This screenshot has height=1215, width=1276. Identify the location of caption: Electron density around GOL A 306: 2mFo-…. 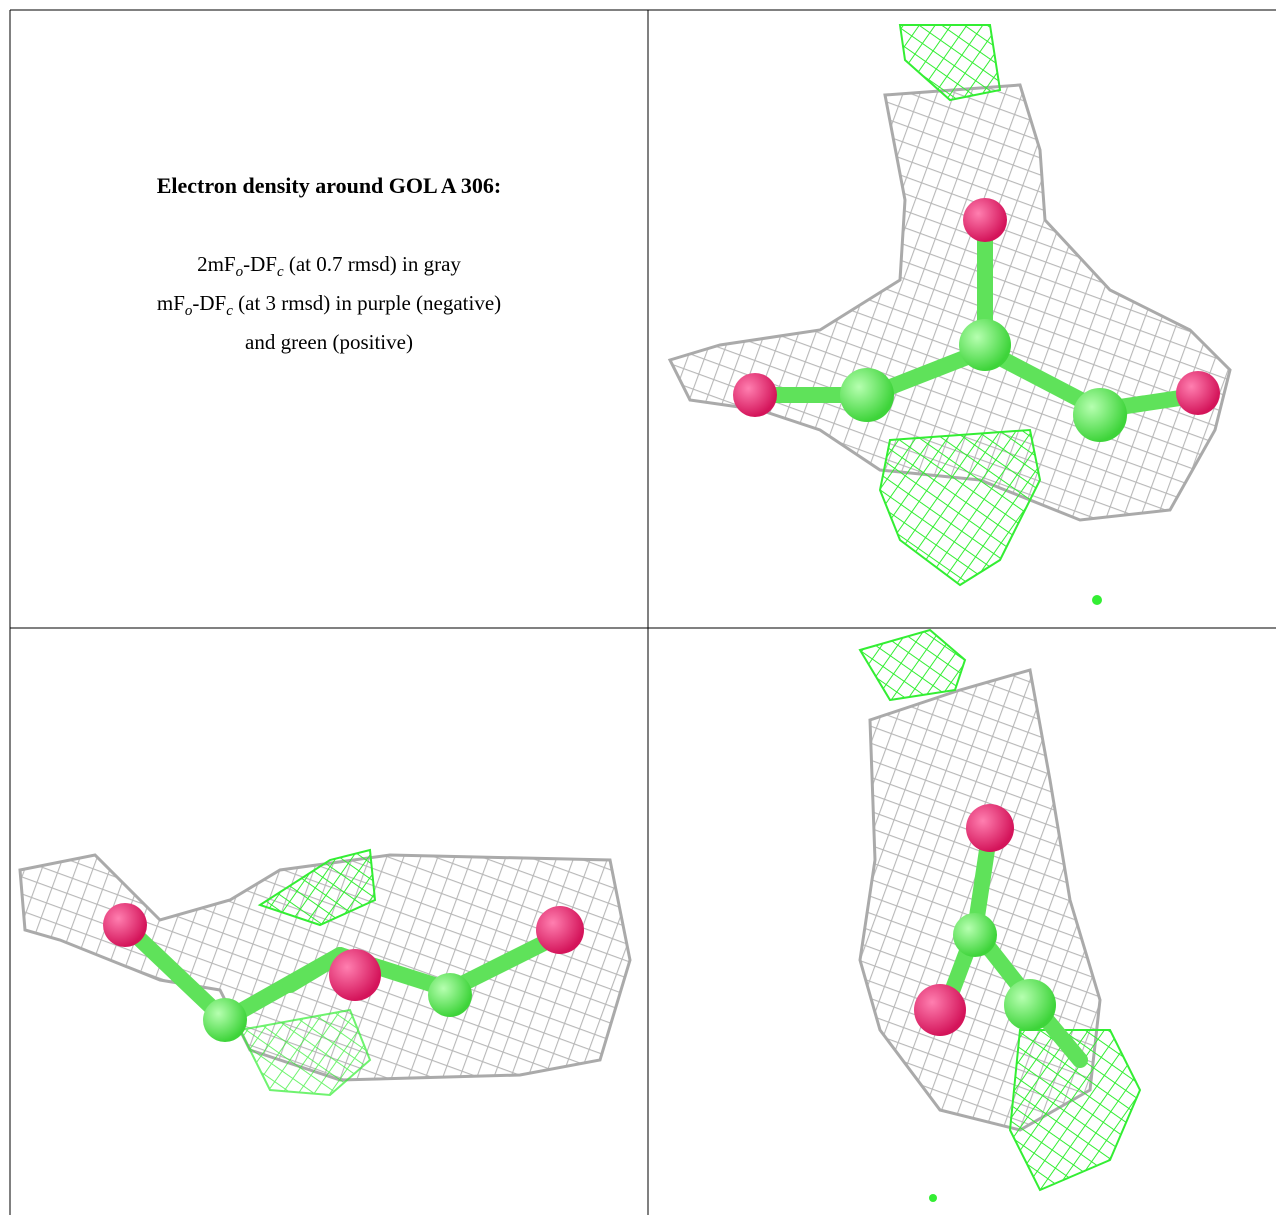
(329, 185).